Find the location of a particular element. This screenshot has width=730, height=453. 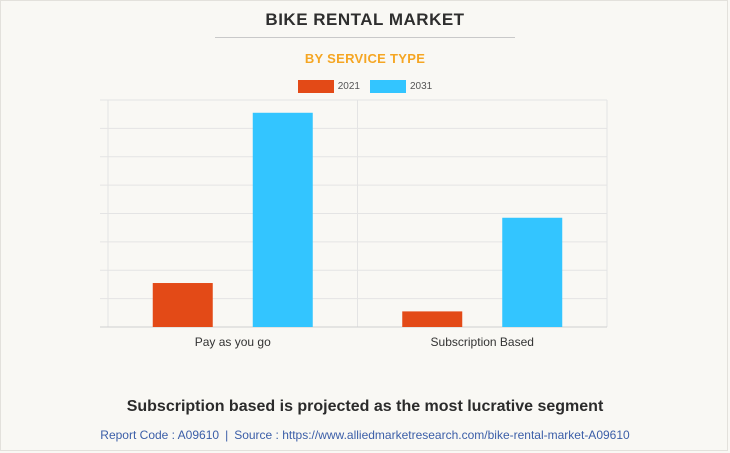

chart-legend: 2021 2031 is located at coordinates (365, 86).